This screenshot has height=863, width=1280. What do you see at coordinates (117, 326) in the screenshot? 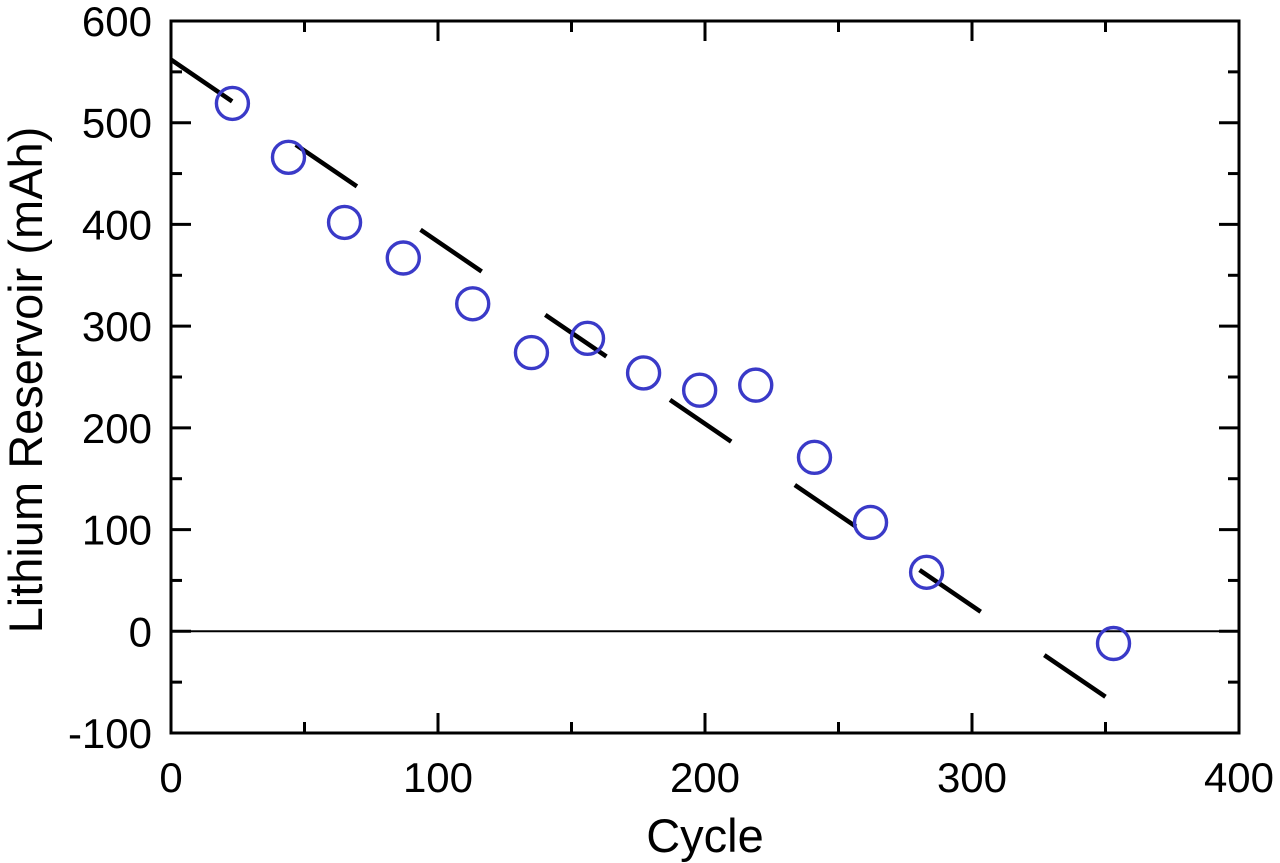
I see `y-tick-label: 300` at bounding box center [117, 326].